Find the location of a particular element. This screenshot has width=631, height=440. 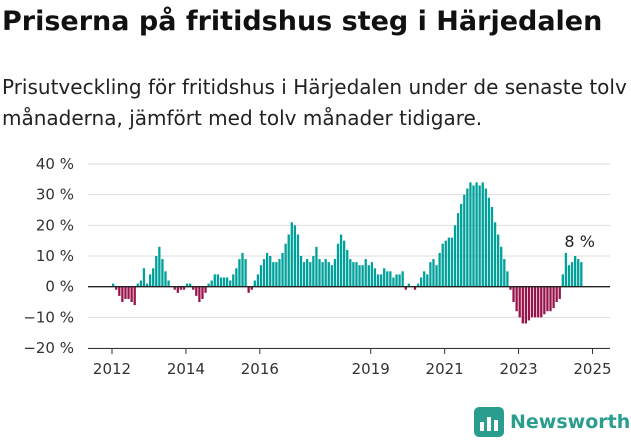

x-tick-label: 2023 is located at coordinates (518, 369).